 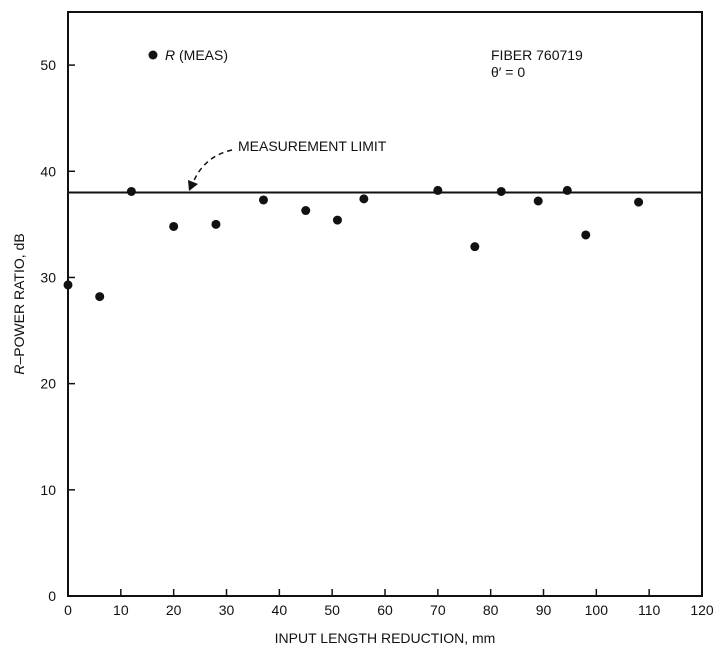 I want to click on legend-marker, so click(x=153, y=55).